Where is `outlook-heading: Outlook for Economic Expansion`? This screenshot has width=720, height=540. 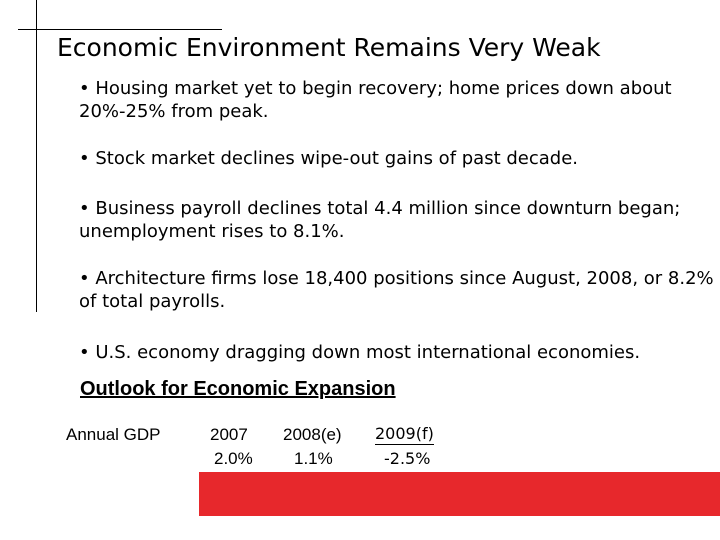 outlook-heading: Outlook for Economic Expansion is located at coordinates (238, 389).